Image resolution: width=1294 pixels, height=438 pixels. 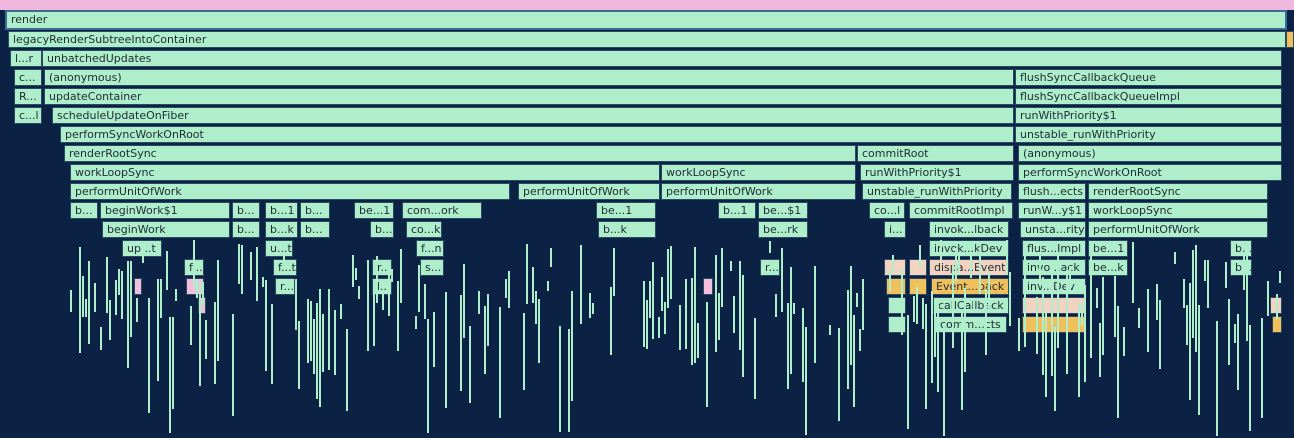 What do you see at coordinates (281, 229) in the screenshot?
I see `frame-bk-1: b...k` at bounding box center [281, 229].